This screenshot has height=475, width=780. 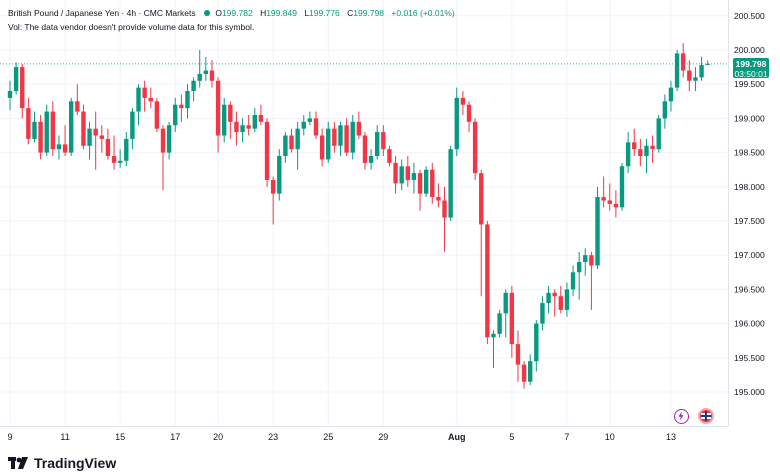 I want to click on flag-icon, so click(x=706, y=416).